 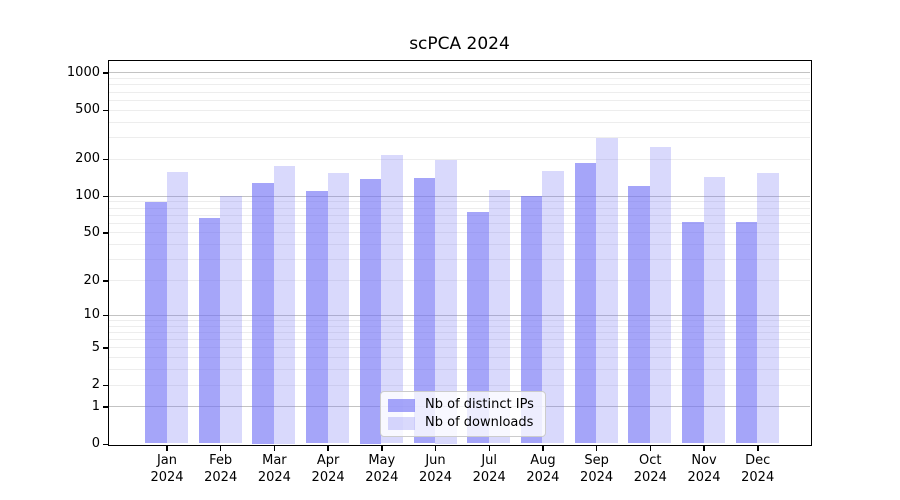 I want to click on y-tick-label: 500, so click(x=87, y=110).